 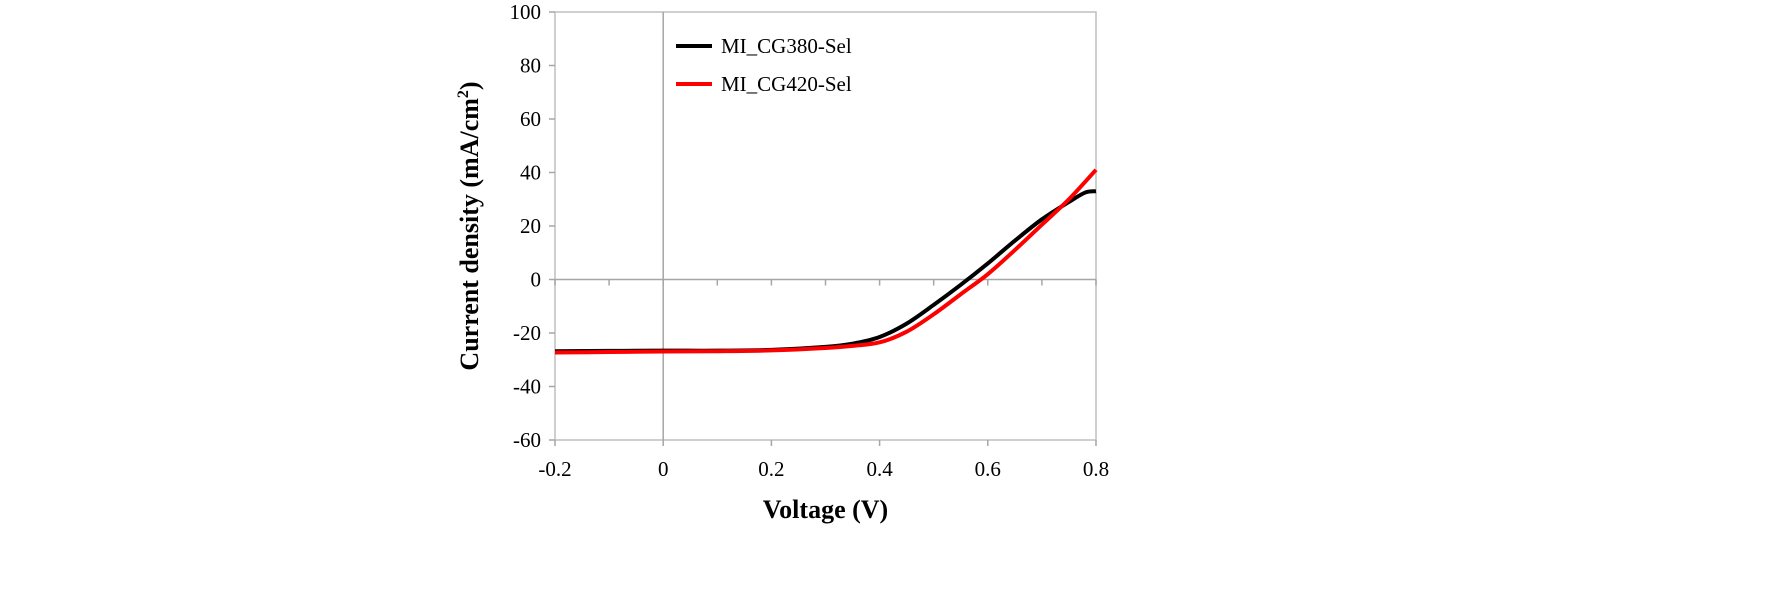 I want to click on legend-label-mi-cg420-sel: MI_CG420-Sel, so click(x=786, y=84).